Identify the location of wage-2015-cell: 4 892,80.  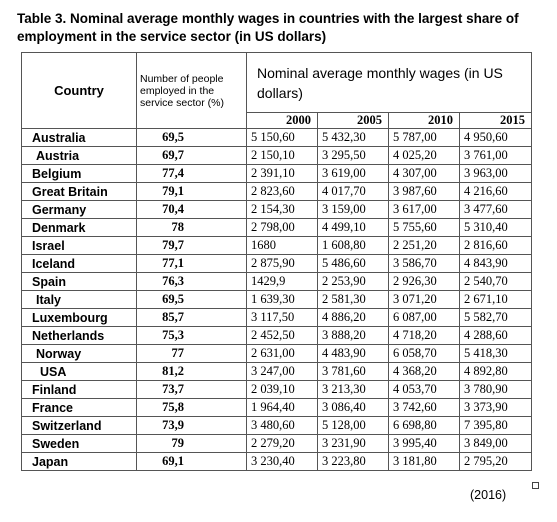
(495, 371).